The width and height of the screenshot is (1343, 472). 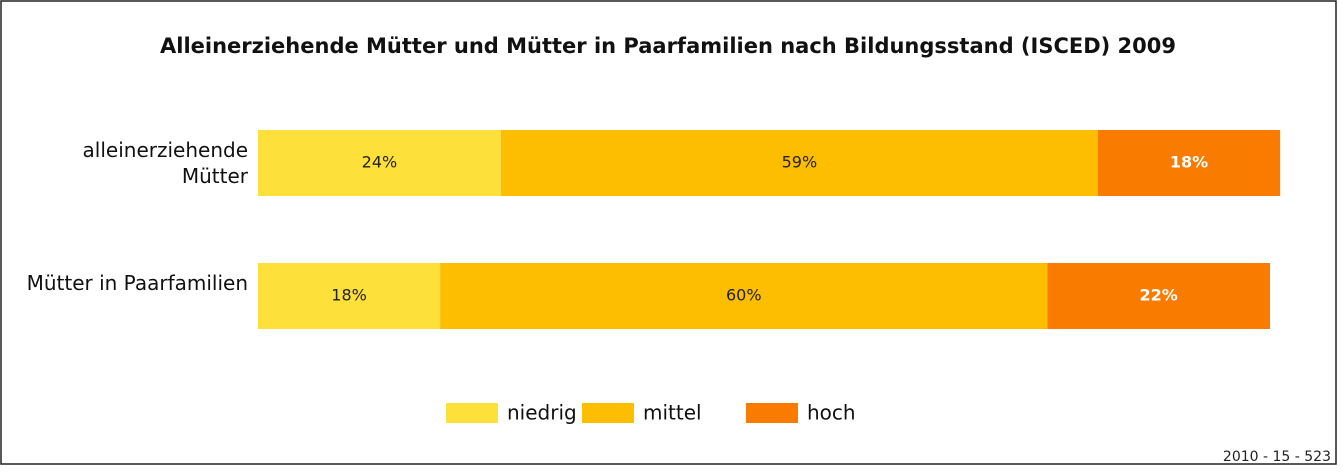 I want to click on legend-label: hoch, so click(x=831, y=413).